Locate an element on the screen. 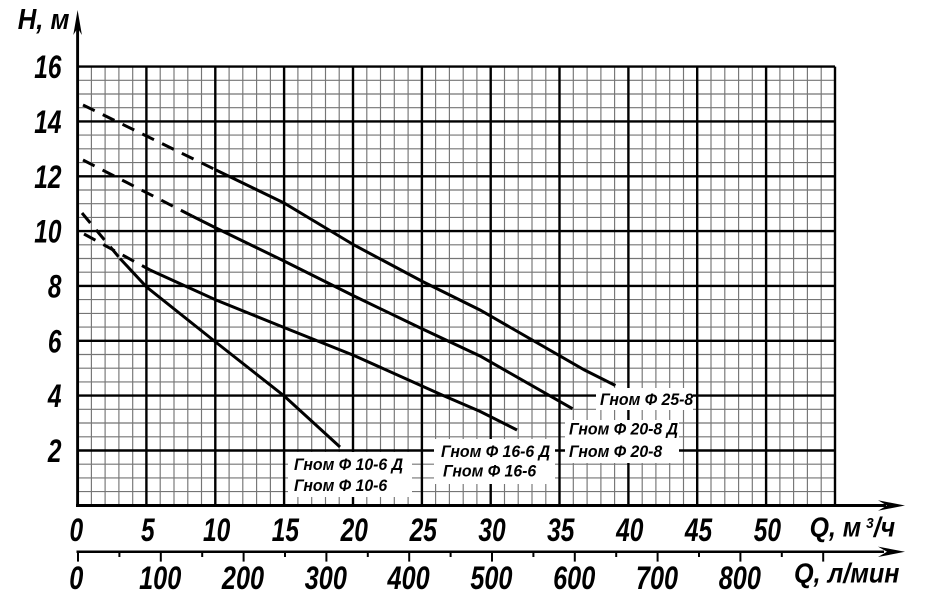  svg-text: Q, л/мин is located at coordinates (847, 573).